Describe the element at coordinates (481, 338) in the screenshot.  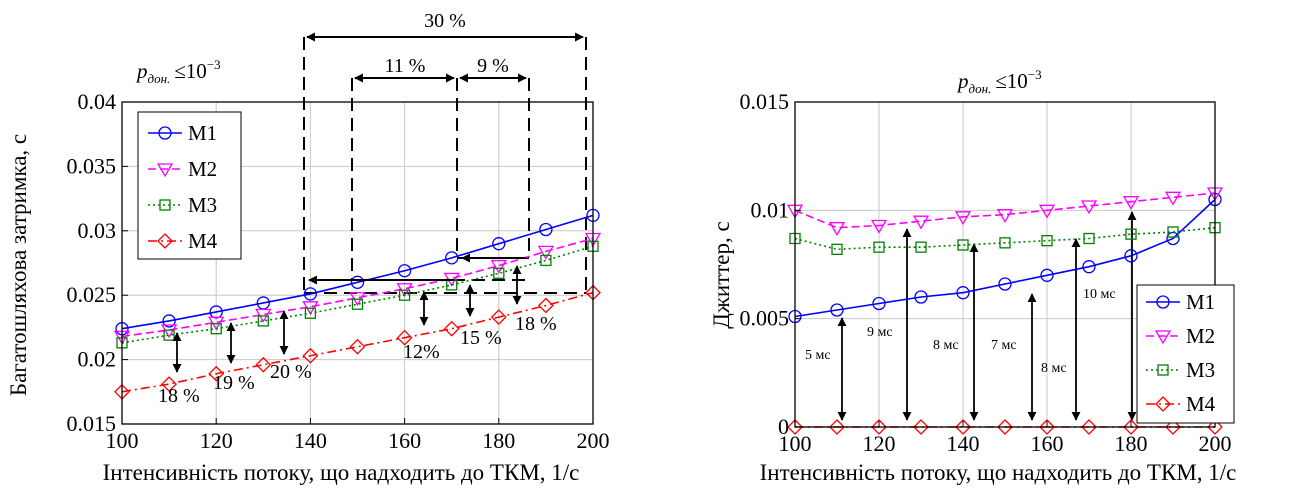
I see `gap-label: 15 %` at that location.